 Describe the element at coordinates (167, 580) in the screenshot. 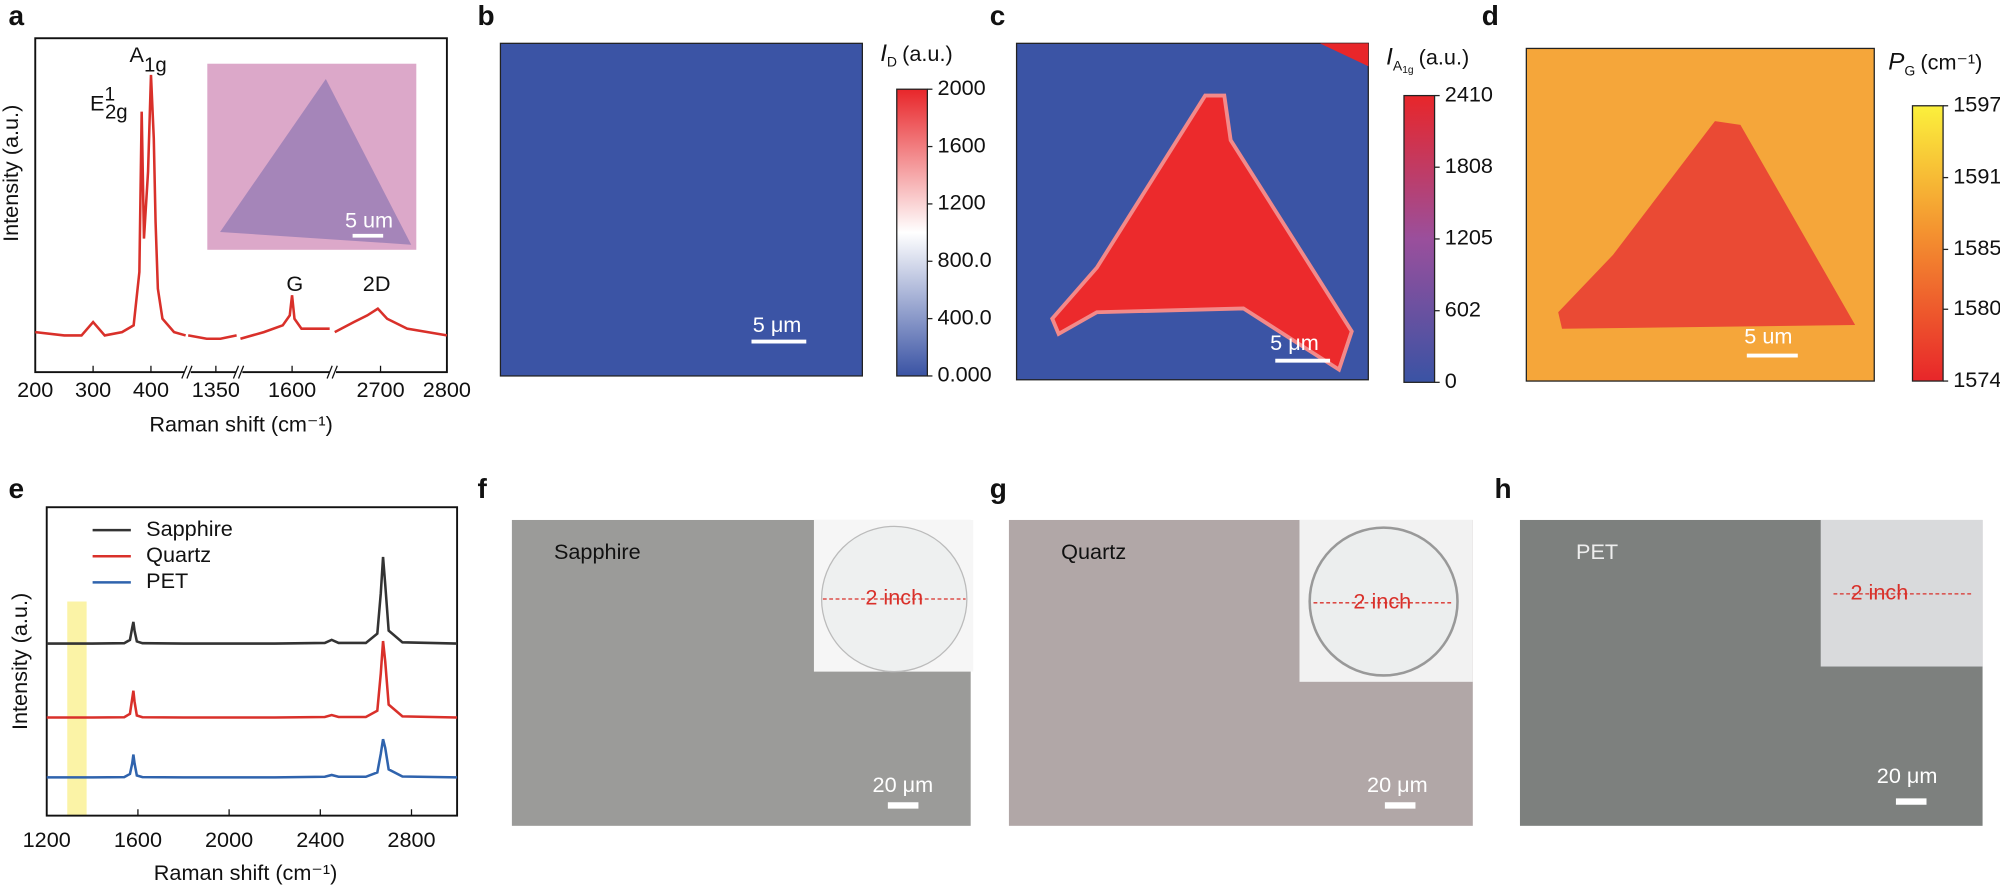

I see `legend-label: PET` at that location.